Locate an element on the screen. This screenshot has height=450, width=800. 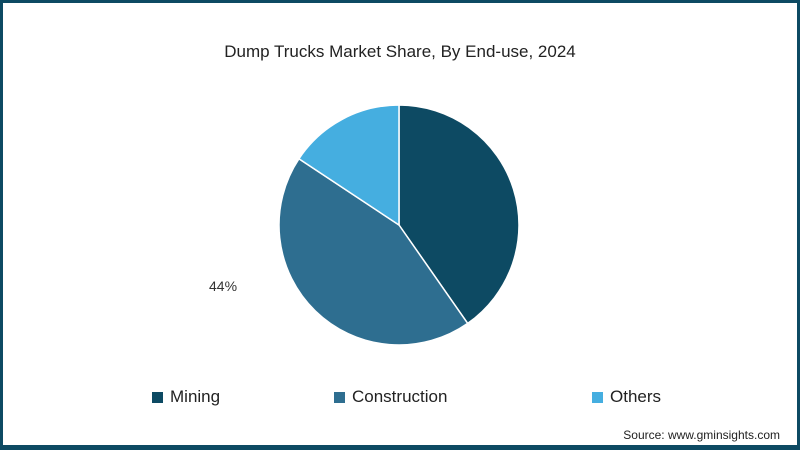
source-note: Source: www.gminsights.com is located at coordinates (701, 435).